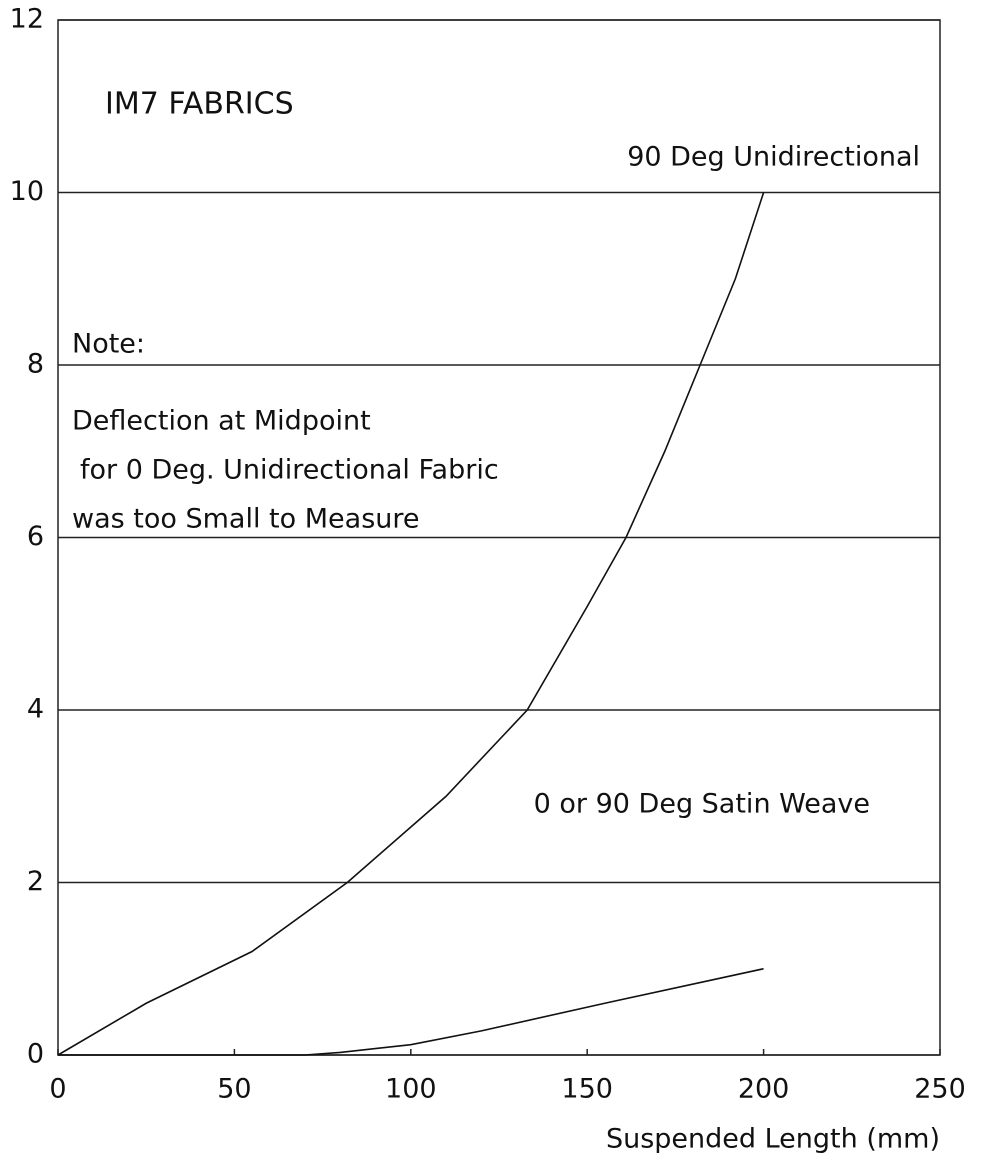 The image size is (981, 1169). I want to click on x-axis-label: Suspended Length (mm), so click(773, 1139).